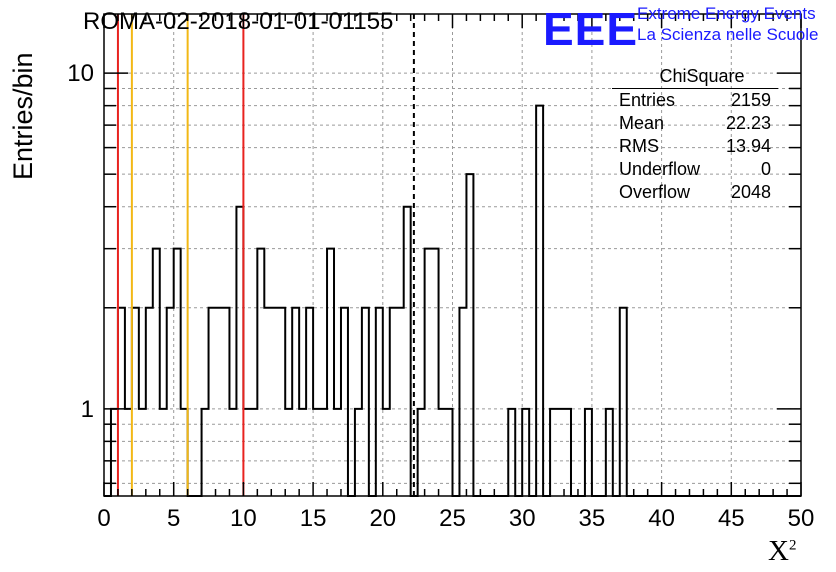  I want to click on y-tick-label: 10, so click(80, 73).